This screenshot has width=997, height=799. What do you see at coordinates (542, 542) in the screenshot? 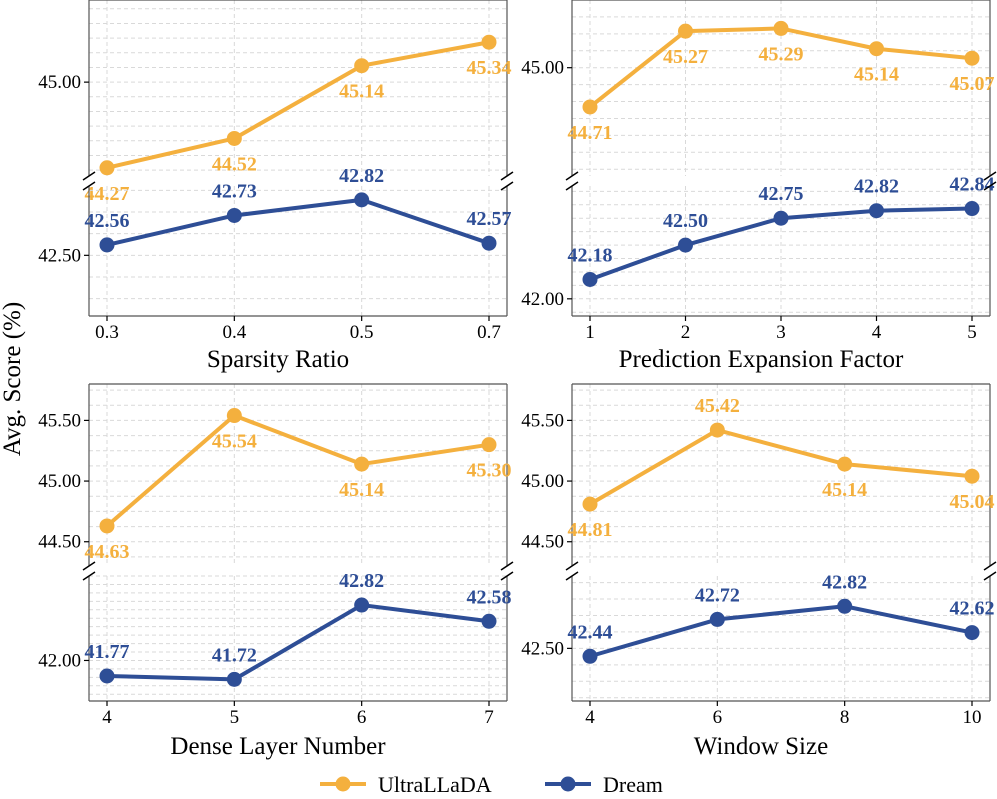
I see `y-tick-label: 44.50` at bounding box center [542, 542].